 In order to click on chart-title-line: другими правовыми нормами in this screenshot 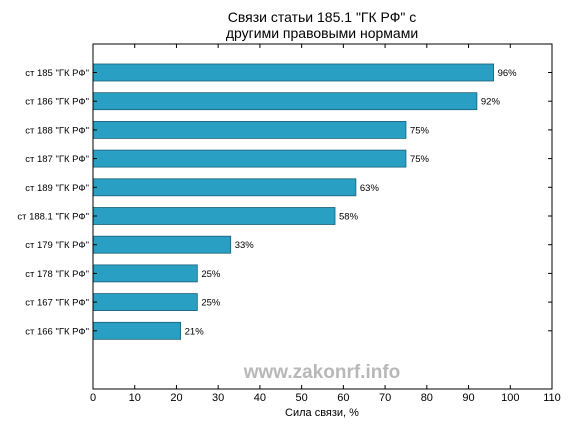, I will do `click(322, 33)`.